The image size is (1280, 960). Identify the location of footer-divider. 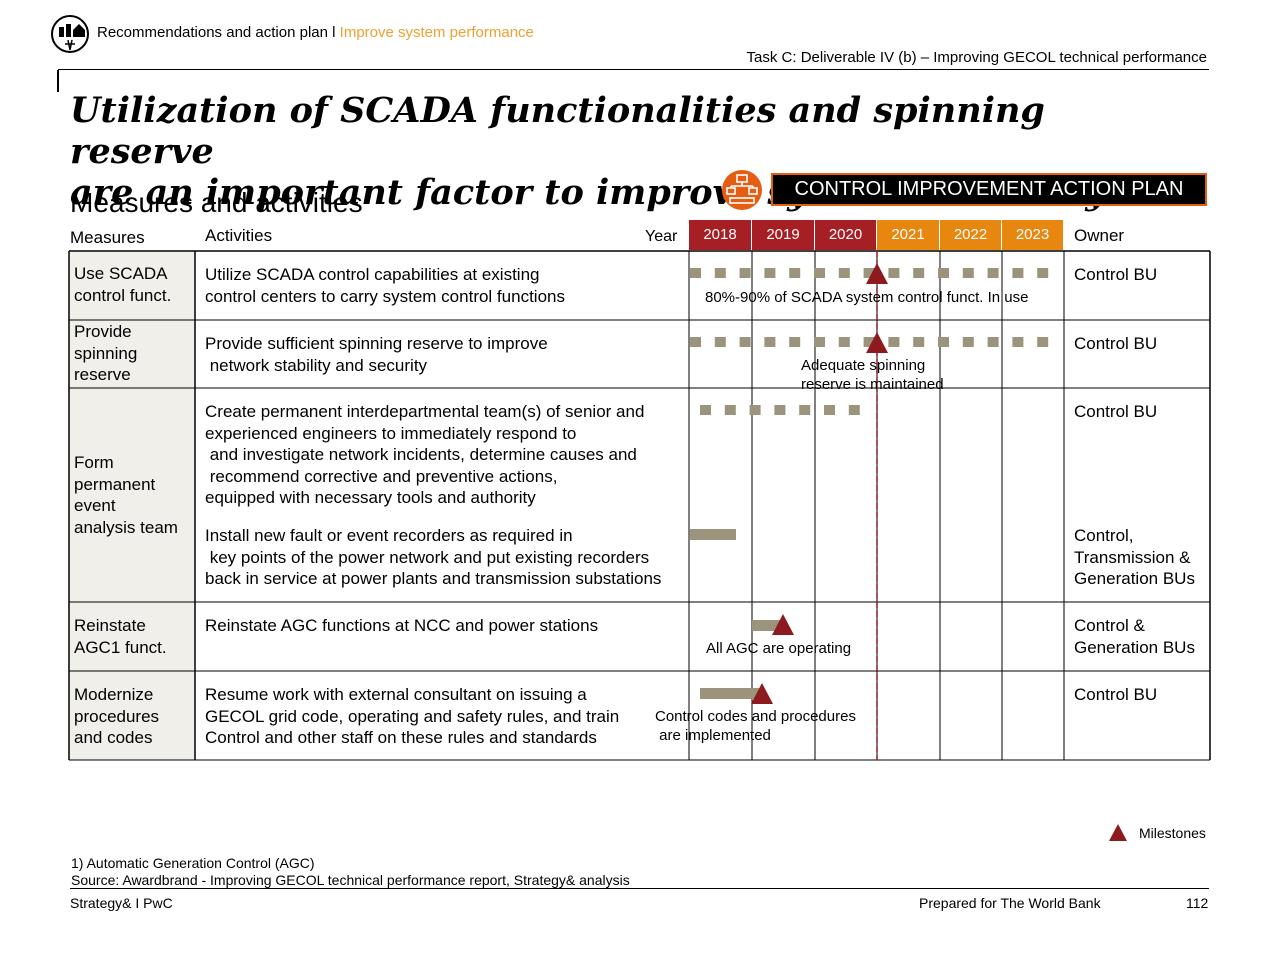
(639, 888).